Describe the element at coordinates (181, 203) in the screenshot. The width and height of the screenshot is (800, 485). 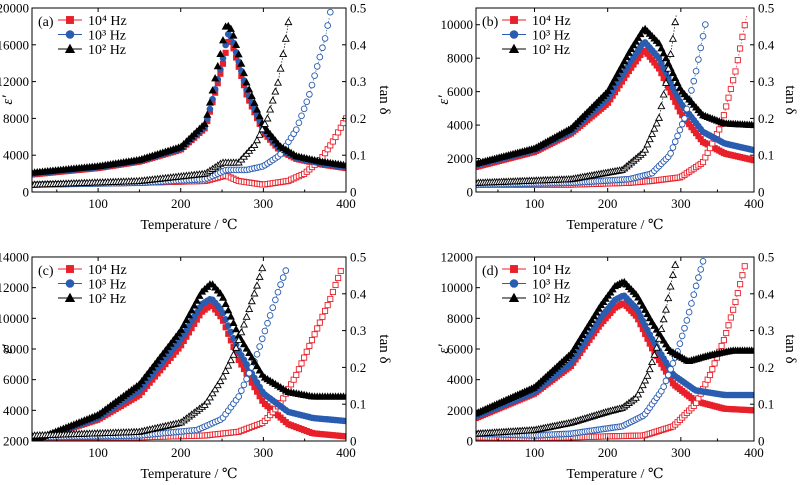
I see `x-tick-label: 200` at that location.